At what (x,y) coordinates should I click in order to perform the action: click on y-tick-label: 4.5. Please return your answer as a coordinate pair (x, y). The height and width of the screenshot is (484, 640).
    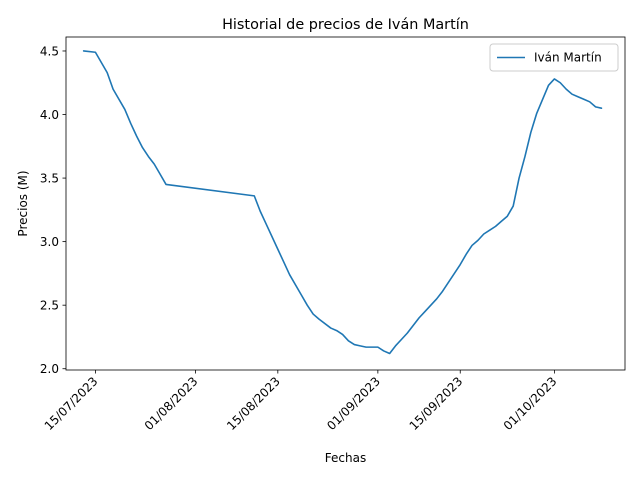
    Looking at the image, I should click on (49, 51).